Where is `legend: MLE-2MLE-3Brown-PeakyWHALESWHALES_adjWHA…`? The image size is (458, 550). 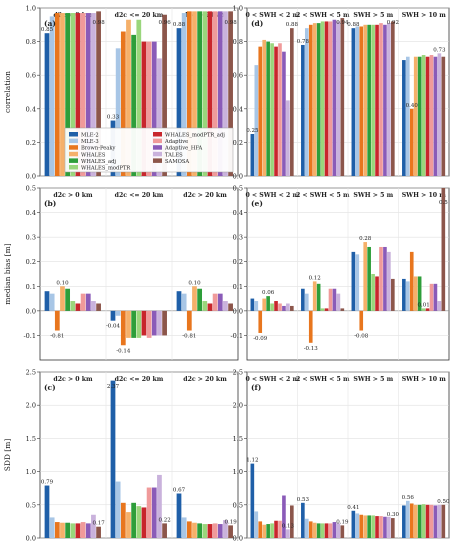 legend: MLE-2MLE-3Brown-PeakyWHALESWHALES_adjWHA… is located at coordinates (149, 150).